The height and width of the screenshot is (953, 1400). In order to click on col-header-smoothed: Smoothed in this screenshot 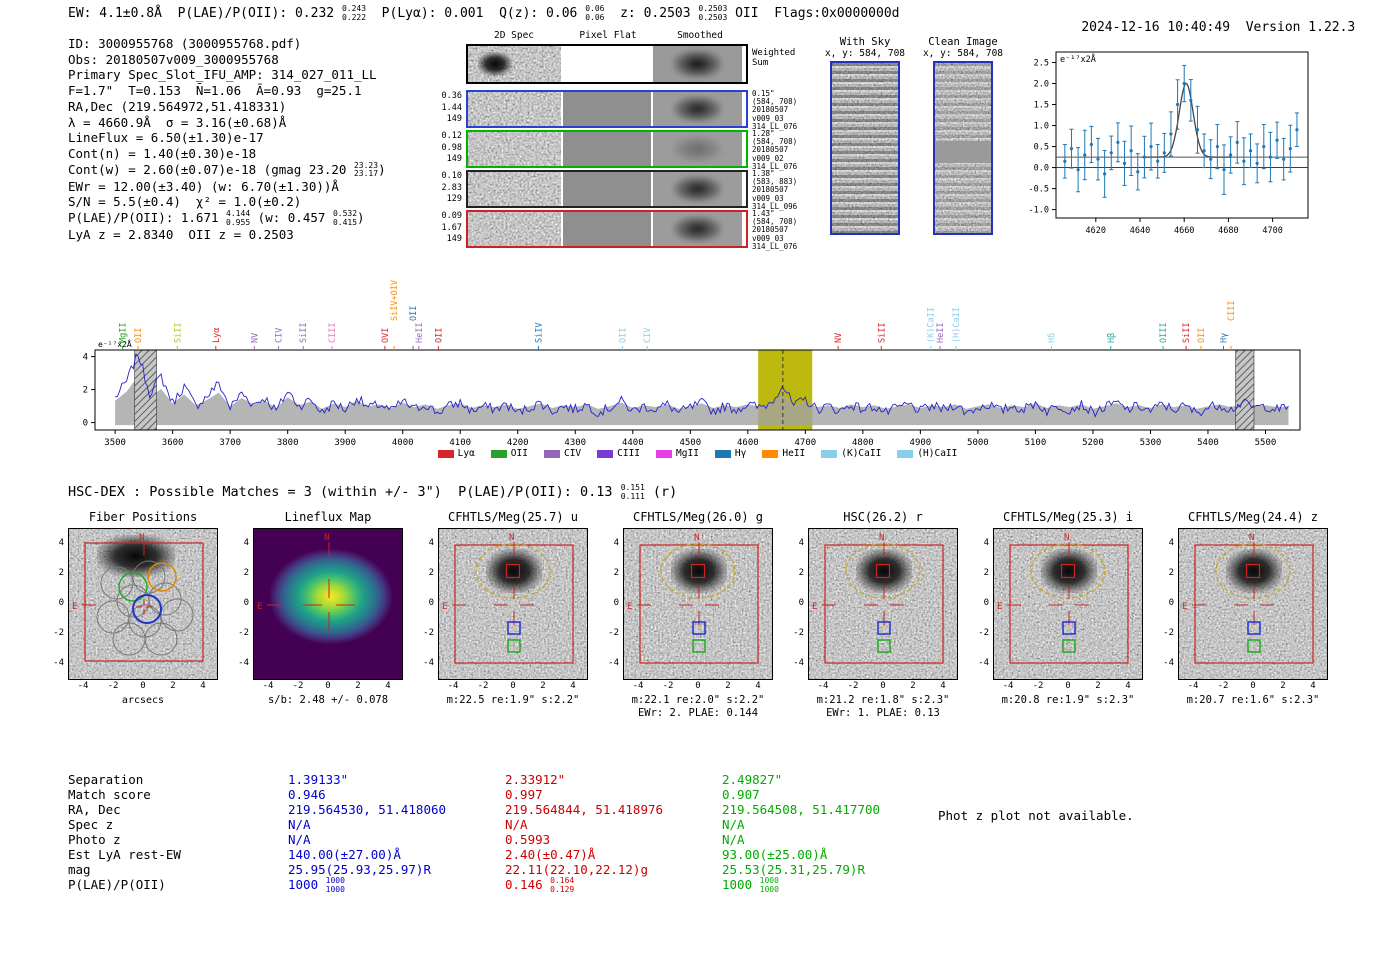, I will do `click(700, 35)`.